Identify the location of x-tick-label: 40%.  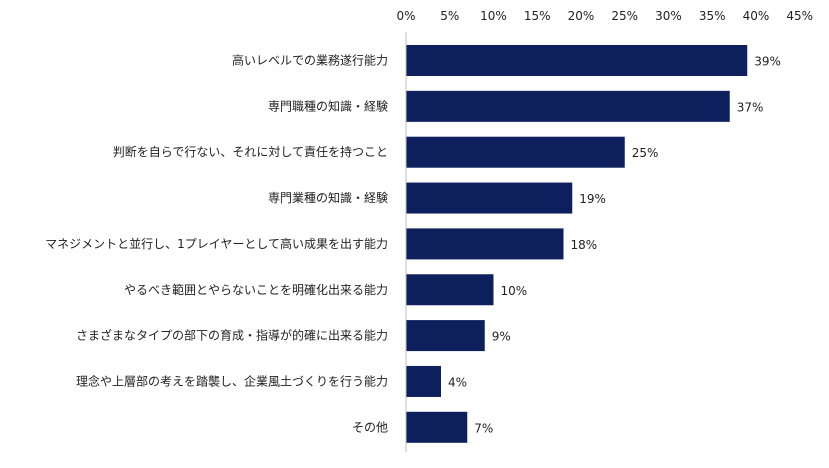
(756, 16).